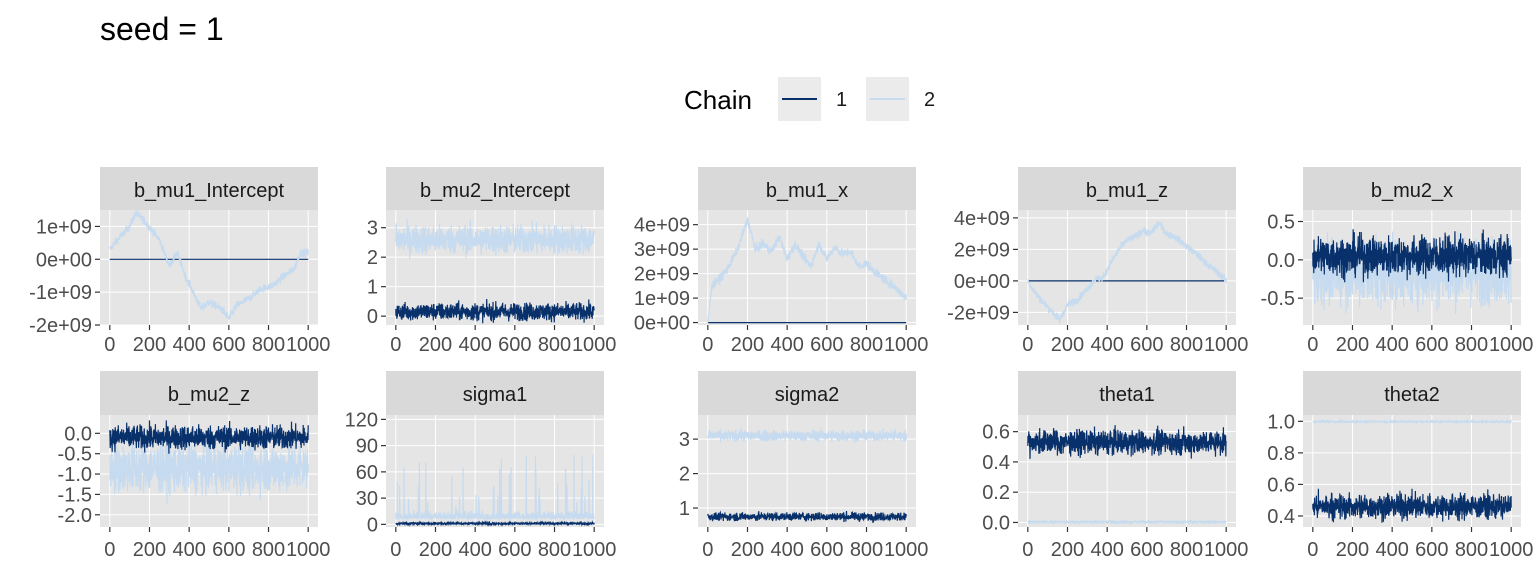 The width and height of the screenshot is (1536, 576). Describe the element at coordinates (367, 447) in the screenshot. I see `y-tick-label: 90` at that location.